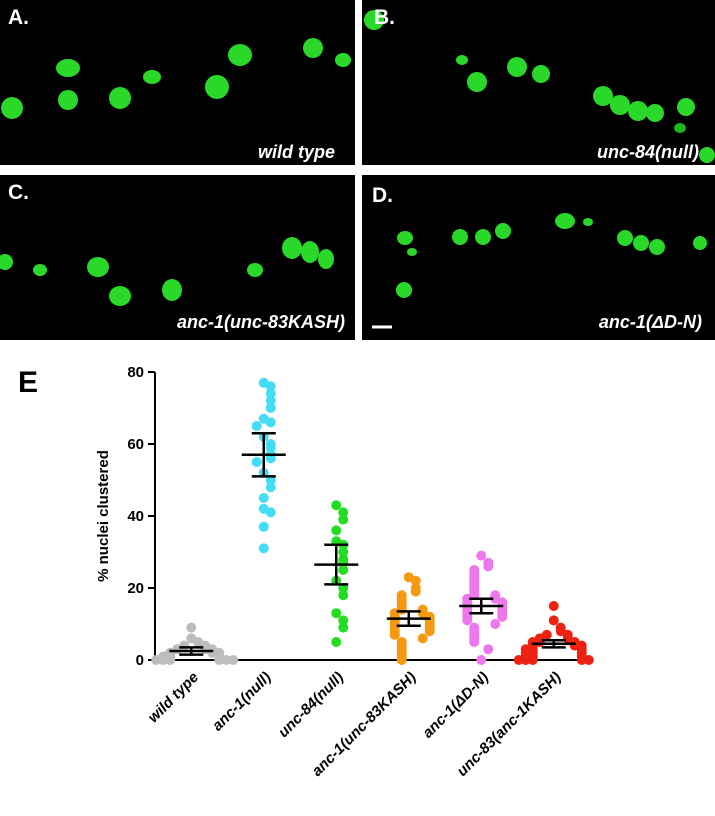  Describe the element at coordinates (28, 382) in the screenshot. I see `panel-label: E` at that location.